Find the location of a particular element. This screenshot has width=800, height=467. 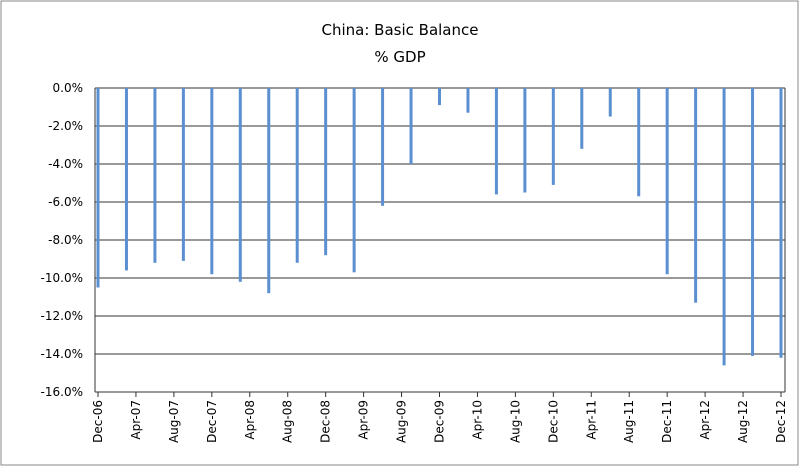

y-tick-label: -2.0% is located at coordinates (65, 126).